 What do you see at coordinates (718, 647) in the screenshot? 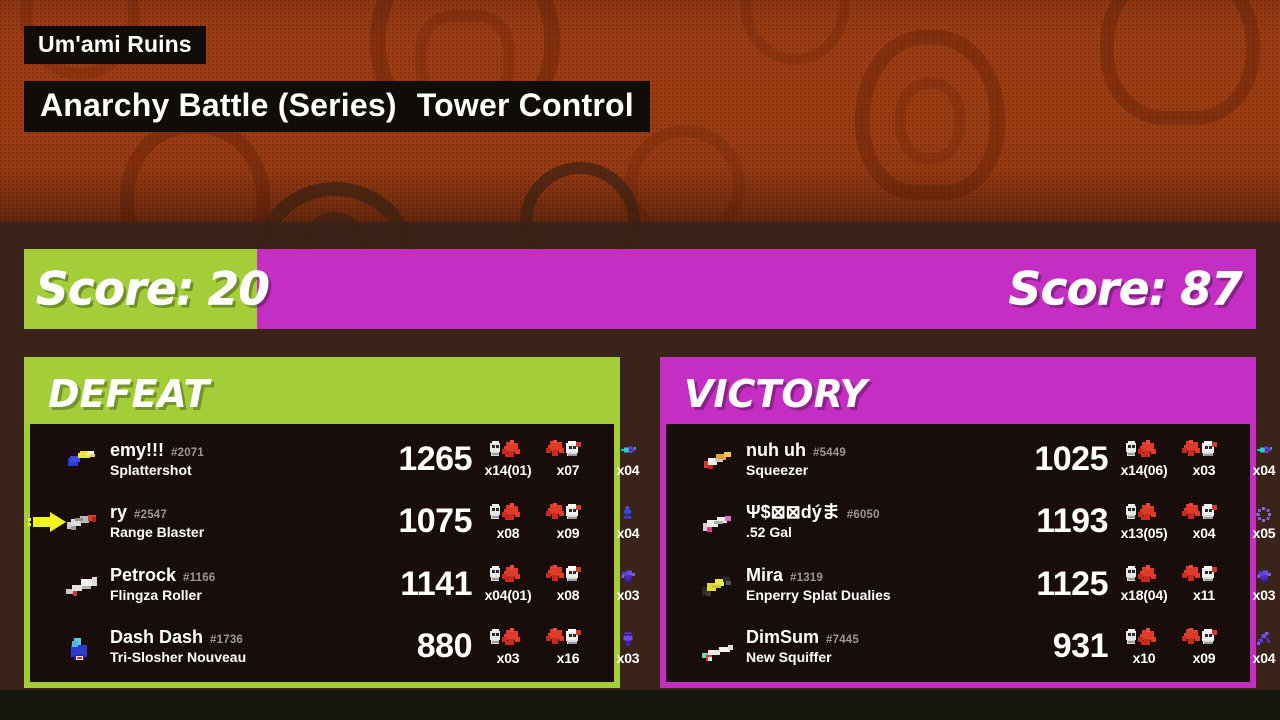
I see `squiffer-icon` at bounding box center [718, 647].